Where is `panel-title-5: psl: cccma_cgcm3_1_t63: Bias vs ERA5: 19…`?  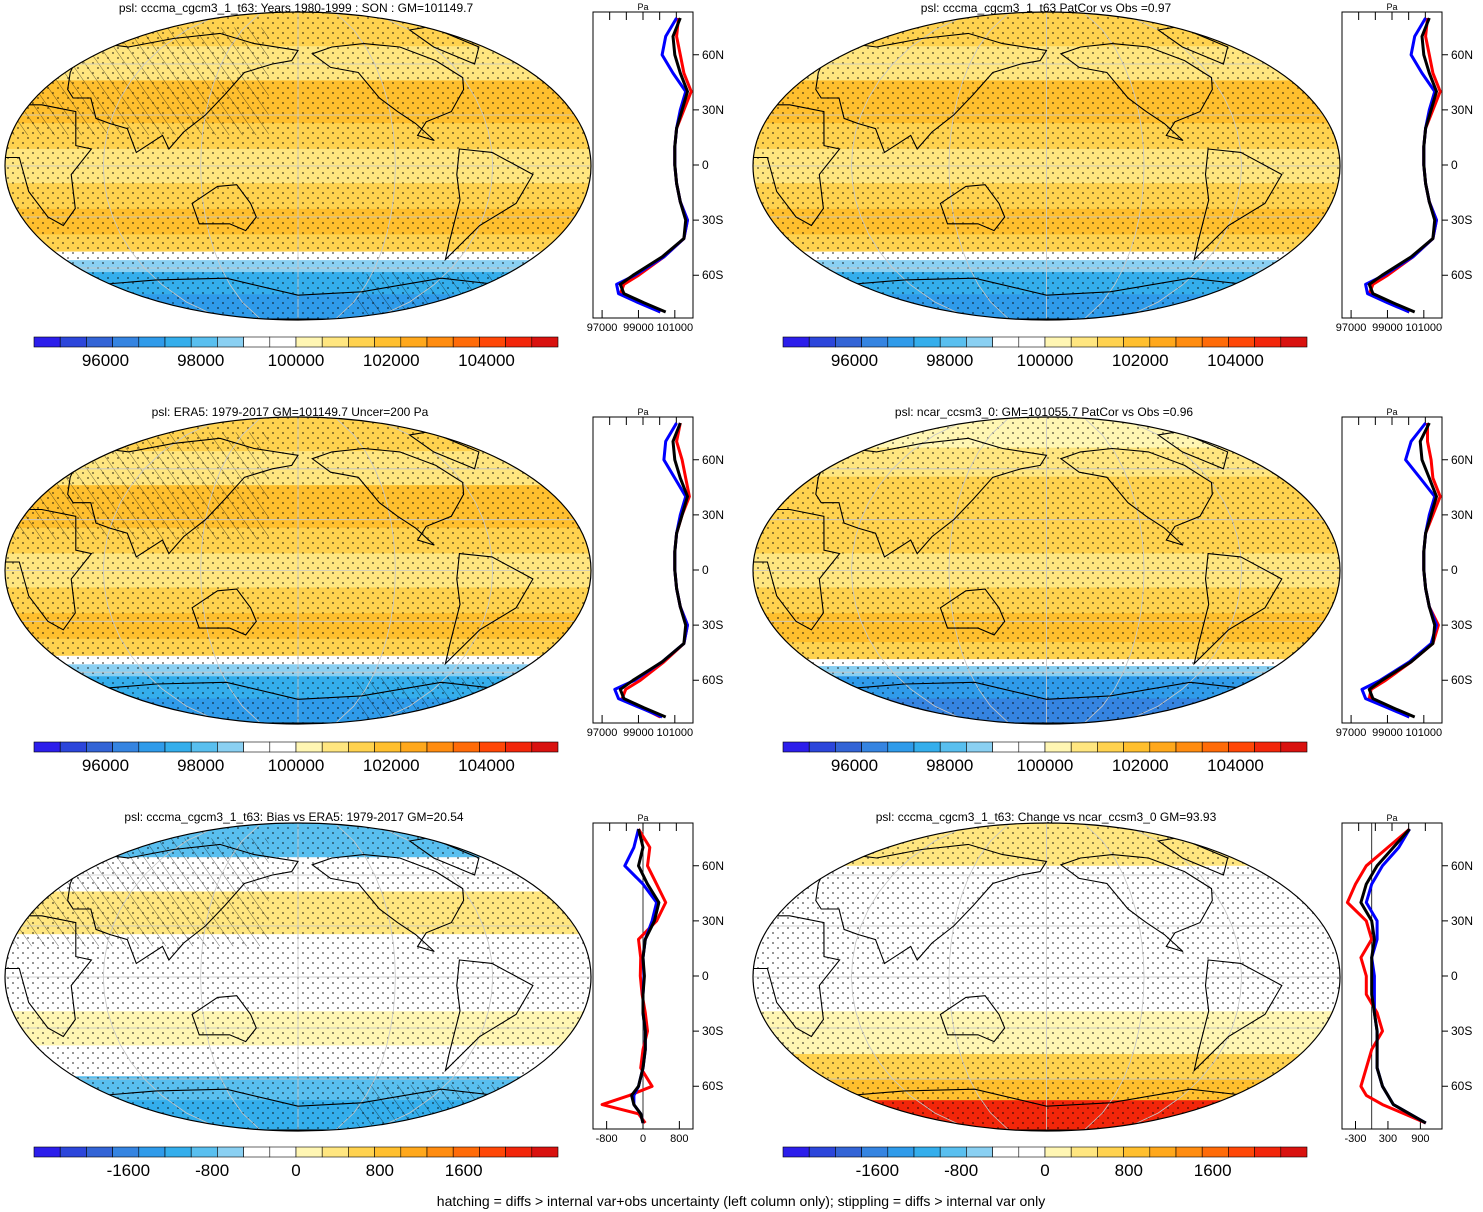 panel-title-5: psl: cccma_cgcm3_1_t63: Bias vs ERA5: 19… is located at coordinates (294, 817).